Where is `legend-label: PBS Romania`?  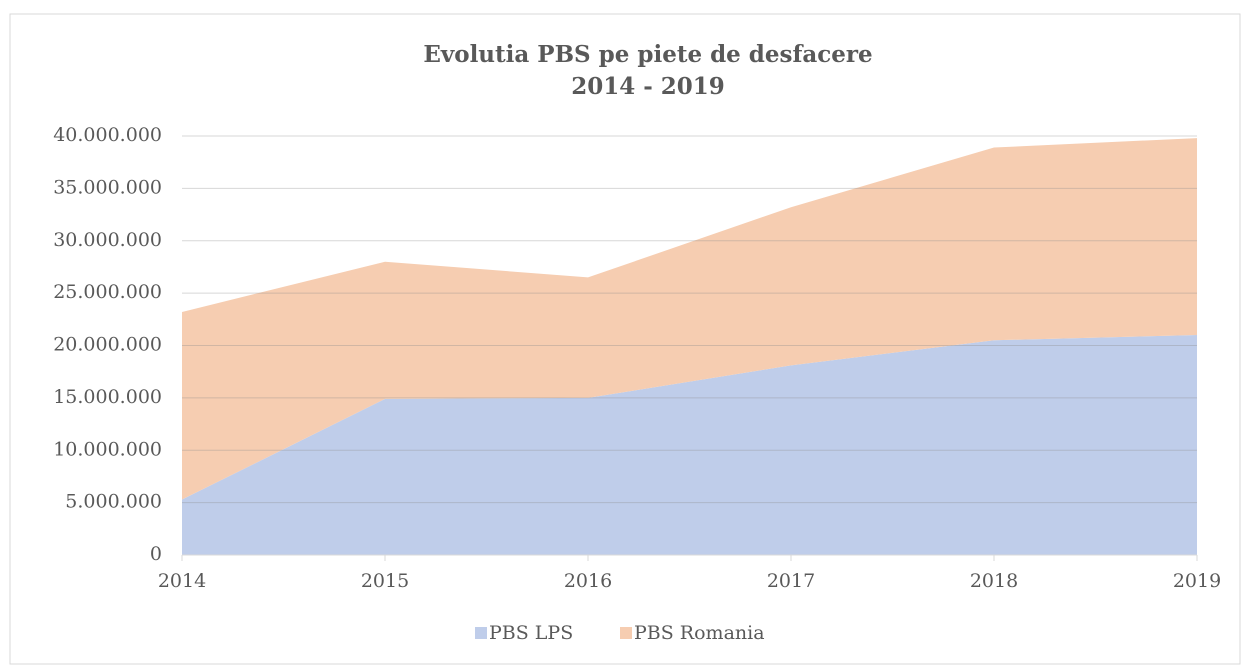
legend-label: PBS Romania is located at coordinates (699, 633).